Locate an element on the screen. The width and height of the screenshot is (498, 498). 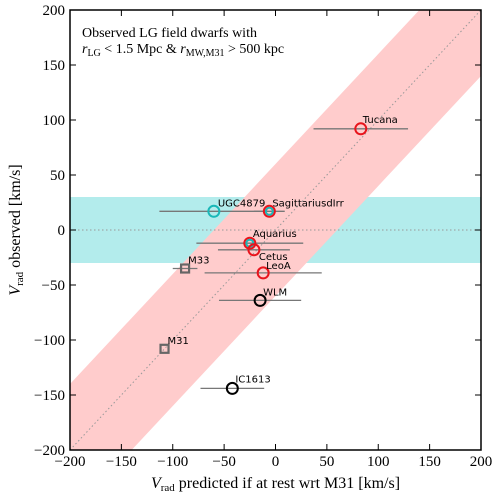
x-tick-label: 0 is located at coordinates (276, 462).